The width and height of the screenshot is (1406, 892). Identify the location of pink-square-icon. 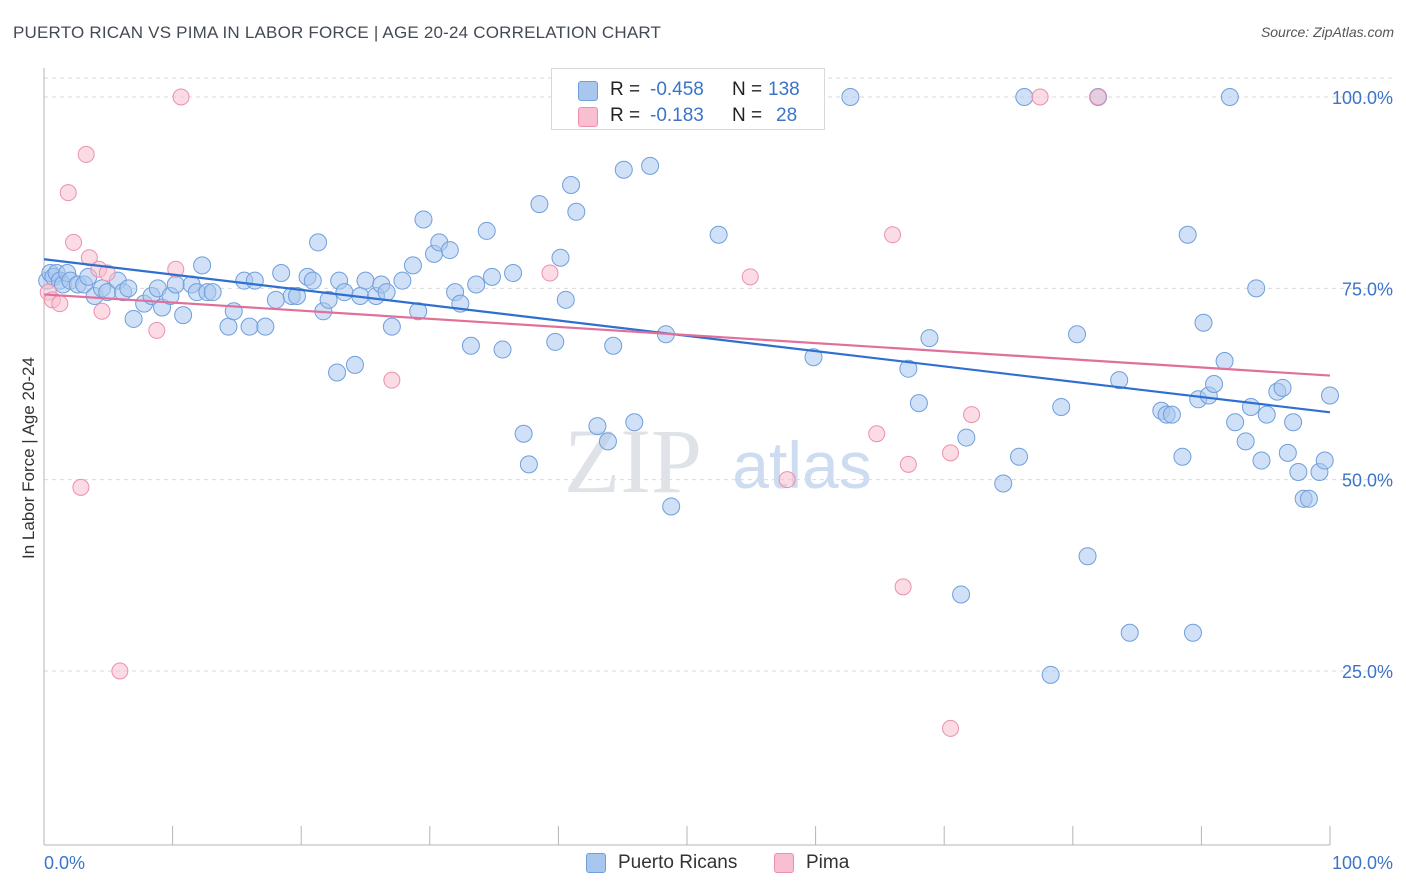
(784, 863).